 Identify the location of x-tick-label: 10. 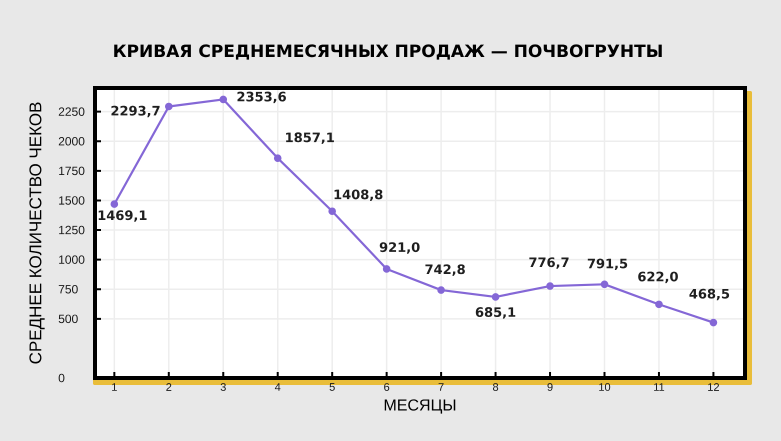
(604, 387).